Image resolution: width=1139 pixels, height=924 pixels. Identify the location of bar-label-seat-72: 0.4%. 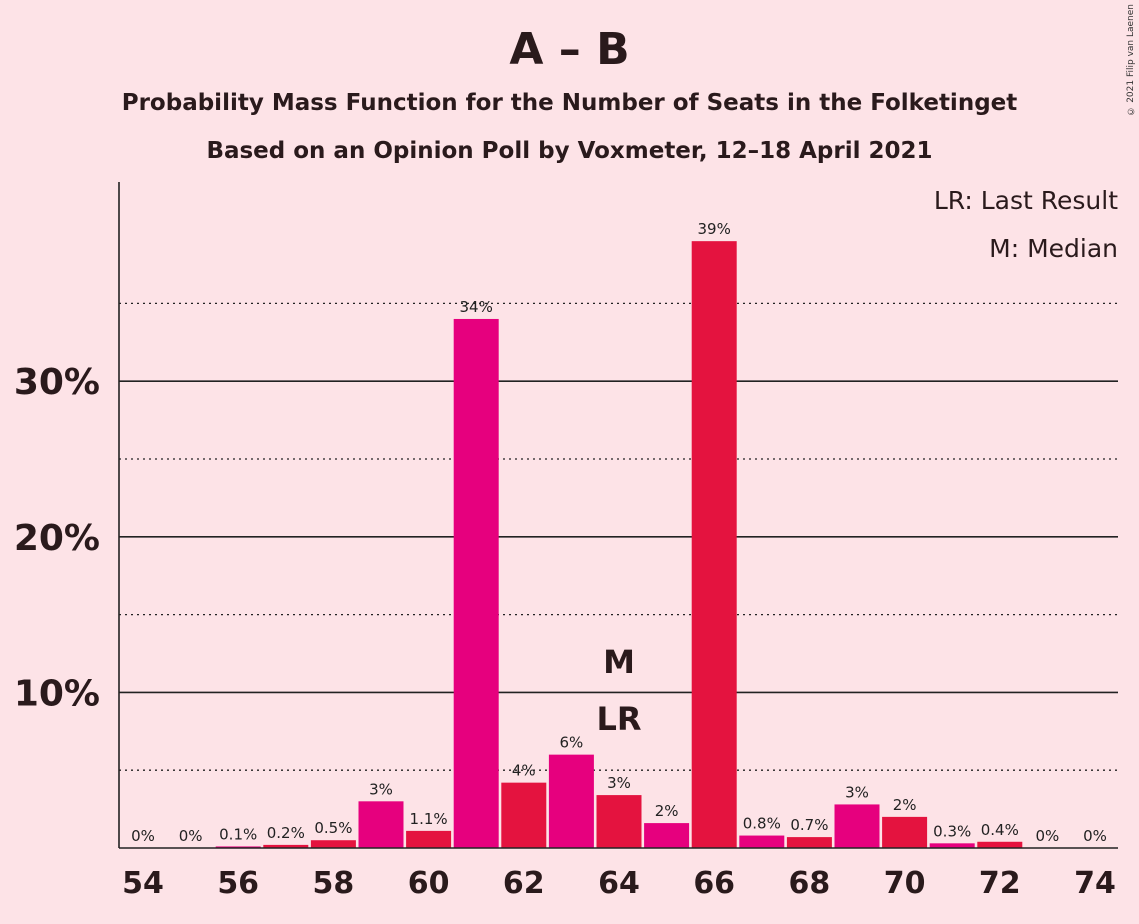
(1000, 830).